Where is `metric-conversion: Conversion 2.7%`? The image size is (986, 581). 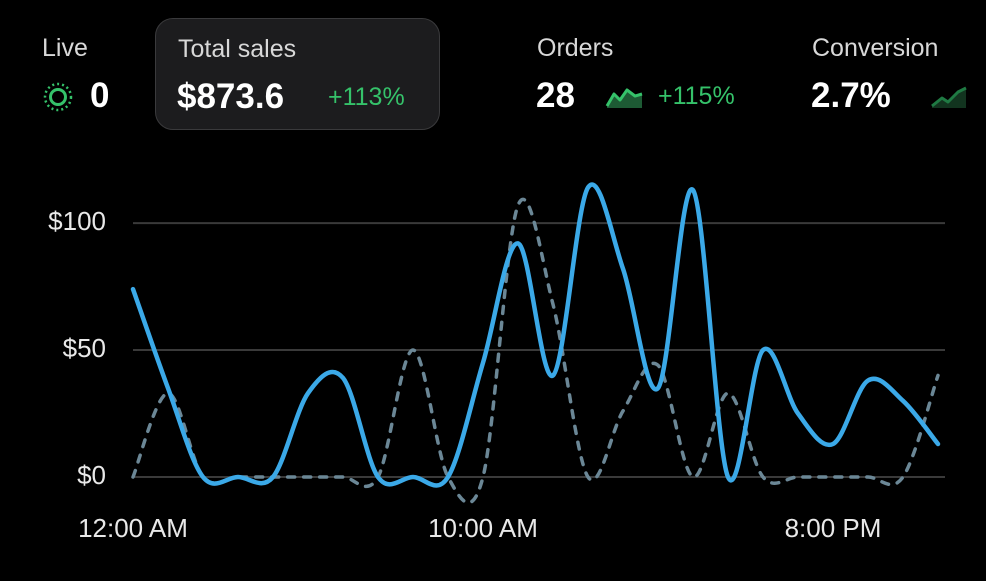
metric-conversion: Conversion 2.7% is located at coordinates (893, 74).